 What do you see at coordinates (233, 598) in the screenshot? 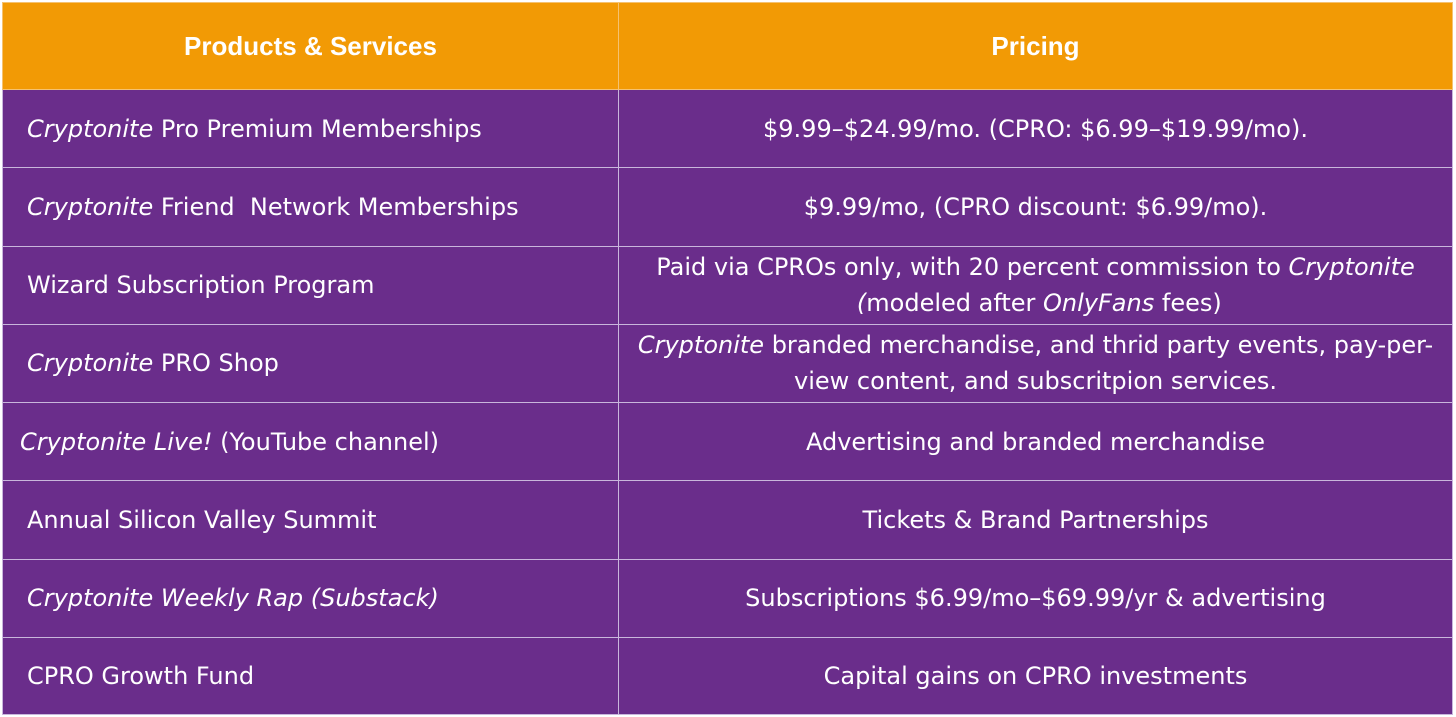
I see `product-italic: Cryptonite Weekly Rap (Substack)` at bounding box center [233, 598].